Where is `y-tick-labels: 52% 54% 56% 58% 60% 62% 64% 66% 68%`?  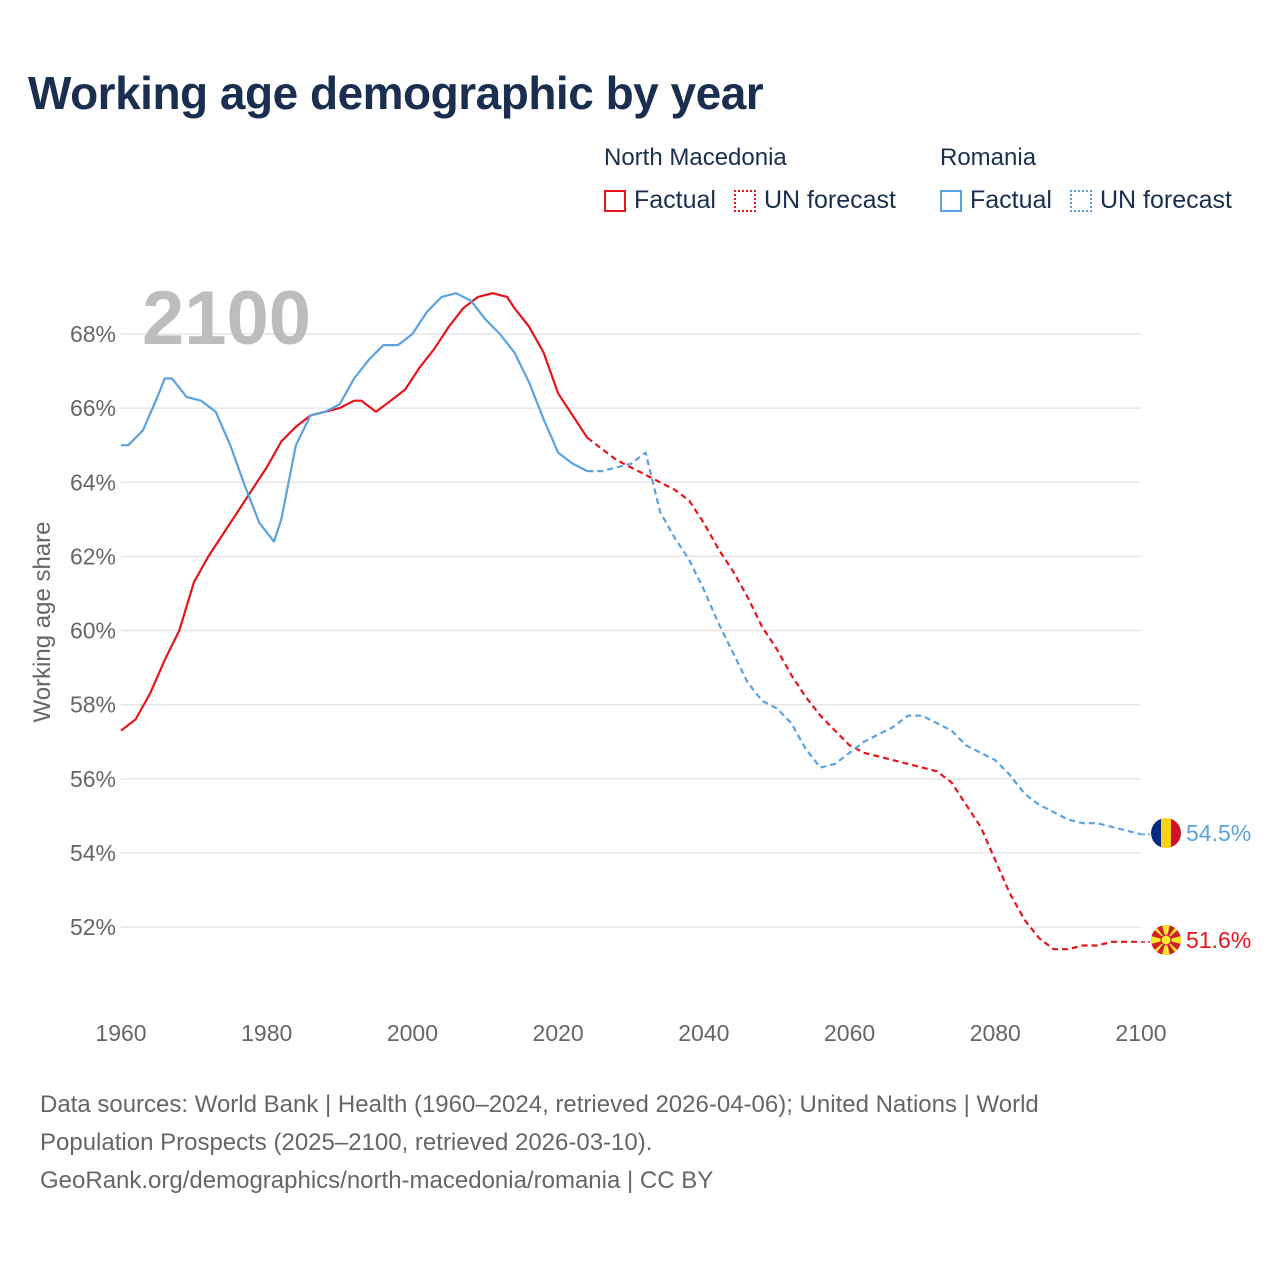
y-tick-labels: 52% 54% 56% 58% 60% 62% 64% 66% 68% is located at coordinates (93, 630).